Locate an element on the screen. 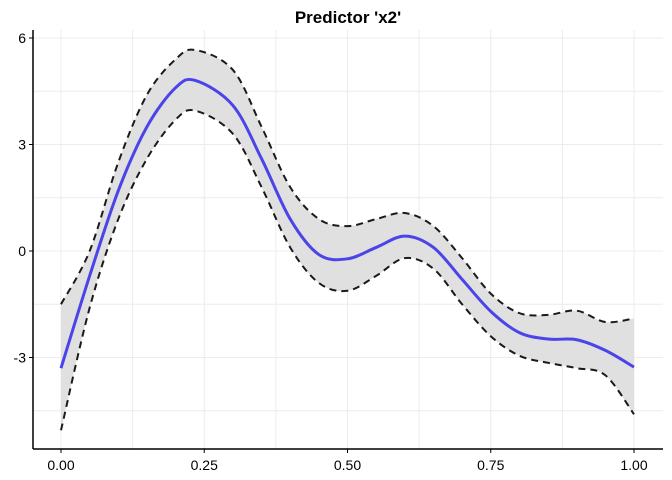 The height and width of the screenshot is (480, 672). x-tick-label: 1.00 is located at coordinates (633, 465).